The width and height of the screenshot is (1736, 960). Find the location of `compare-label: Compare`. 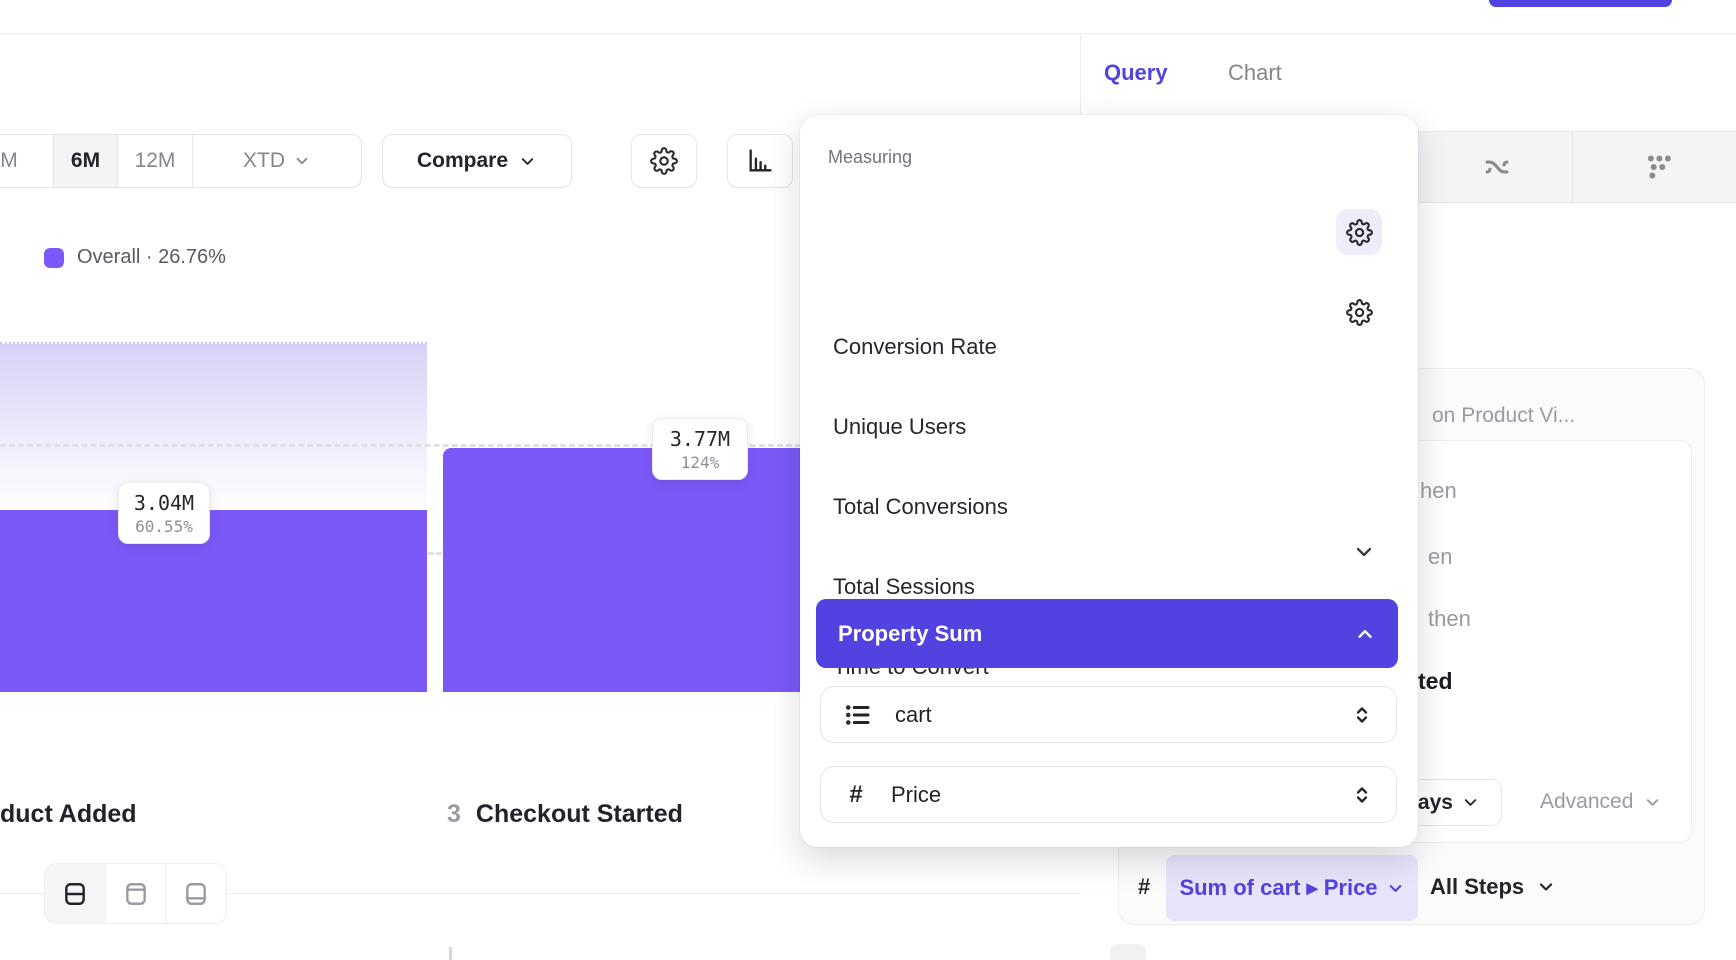

compare-label: Compare is located at coordinates (462, 160).